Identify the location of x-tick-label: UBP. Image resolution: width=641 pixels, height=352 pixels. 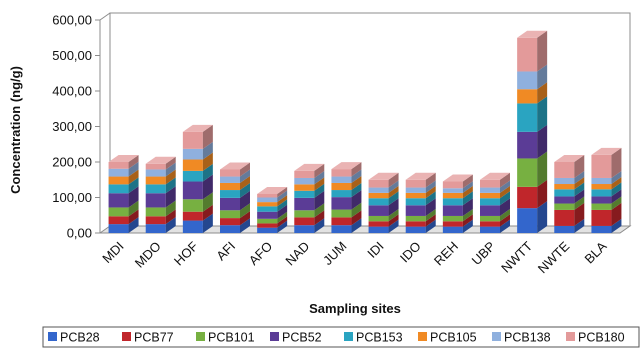
(484, 254).